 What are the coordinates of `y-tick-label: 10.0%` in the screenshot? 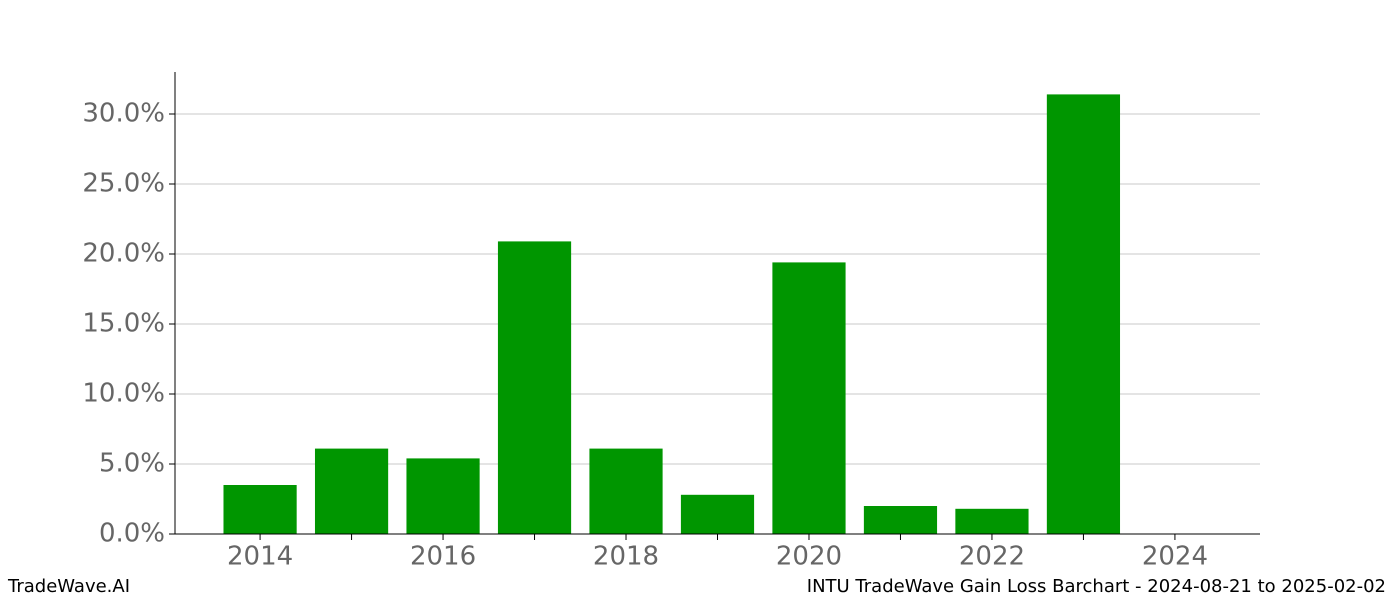 It's located at (123, 394).